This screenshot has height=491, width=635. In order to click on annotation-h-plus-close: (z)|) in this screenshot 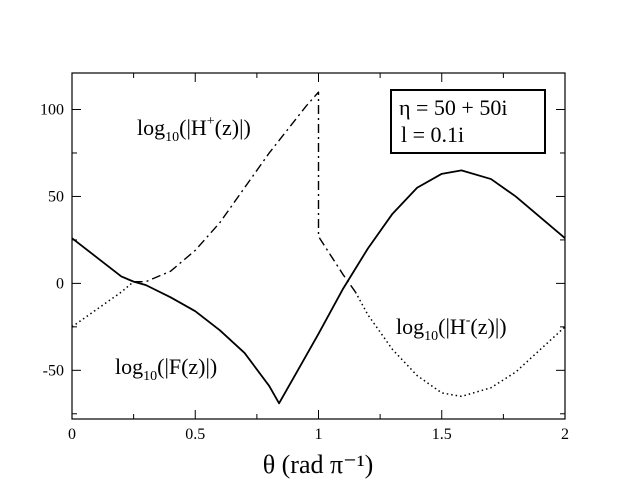, I will do `click(233, 127)`.